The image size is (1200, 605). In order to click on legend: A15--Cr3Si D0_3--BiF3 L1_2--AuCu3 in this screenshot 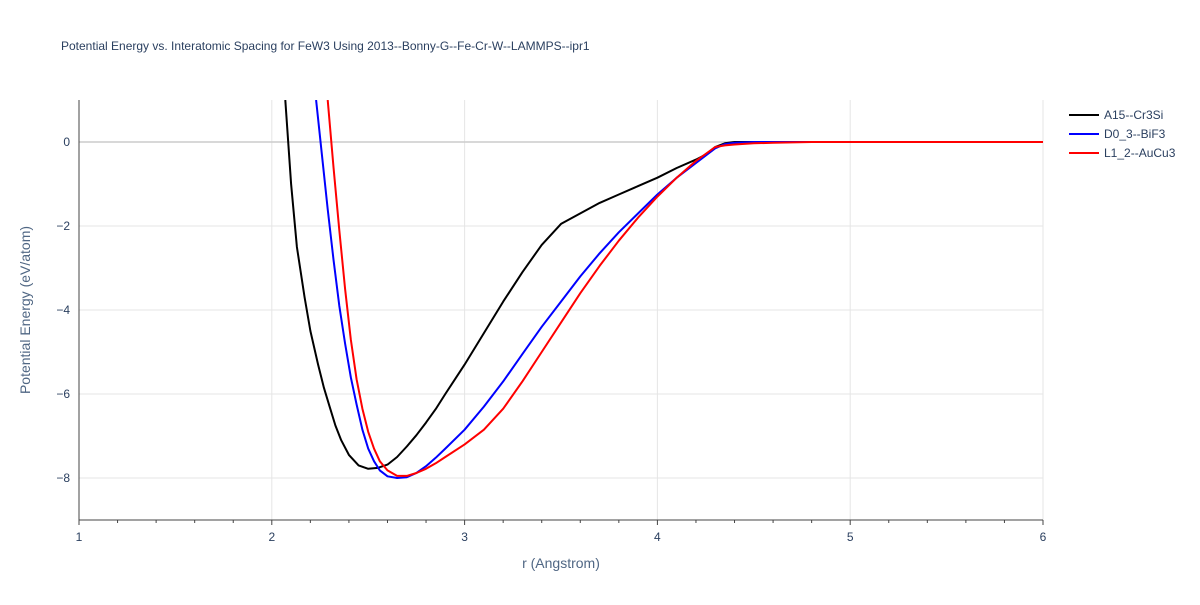, I will do `click(1122, 134)`.